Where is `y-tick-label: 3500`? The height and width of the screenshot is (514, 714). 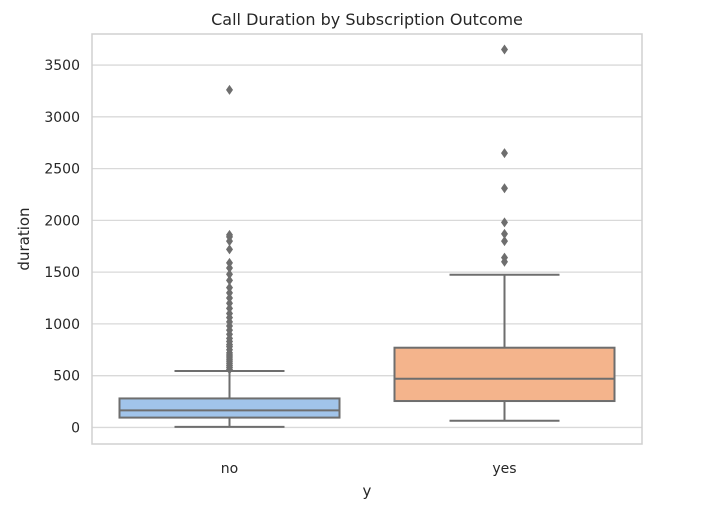 y-tick-label: 3500 is located at coordinates (62, 66).